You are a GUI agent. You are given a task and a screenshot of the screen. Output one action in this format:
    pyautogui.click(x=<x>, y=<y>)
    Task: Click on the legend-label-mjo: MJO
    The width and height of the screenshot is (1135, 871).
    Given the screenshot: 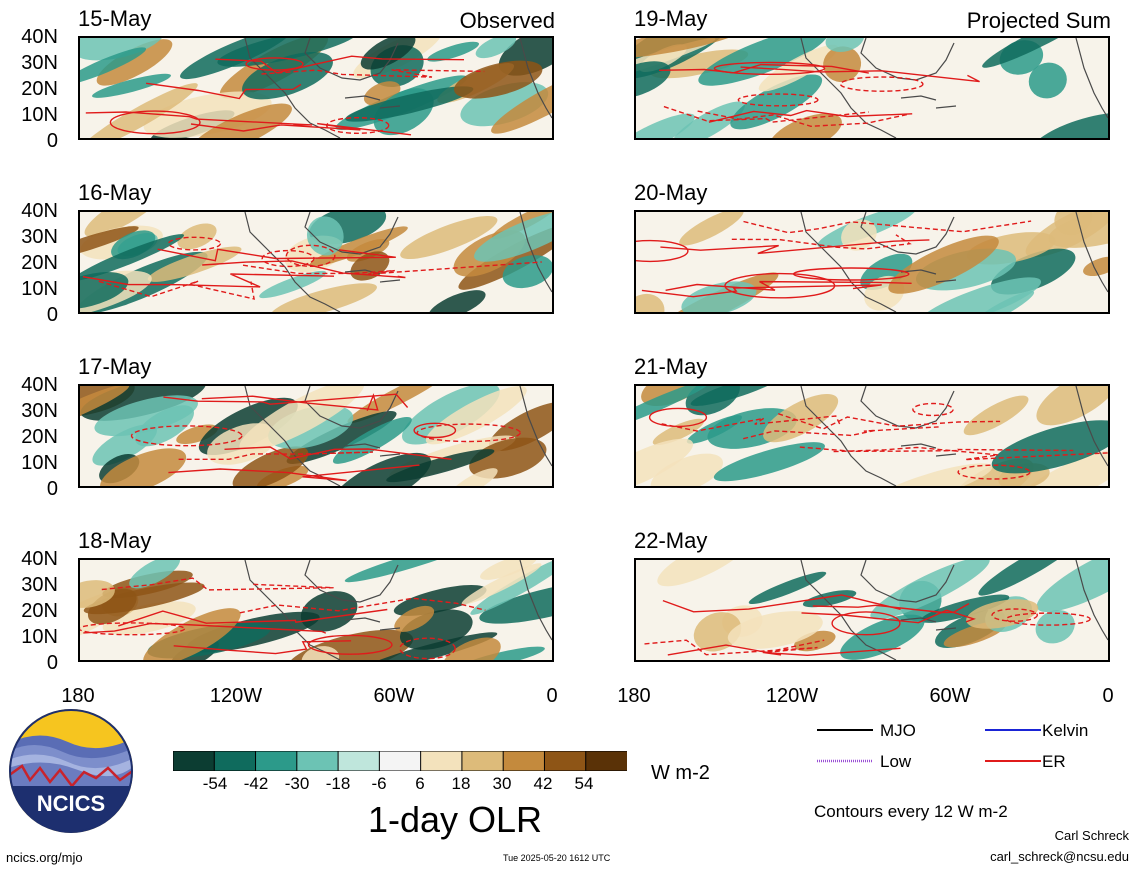 What is the action you would take?
    pyautogui.click(x=898, y=730)
    